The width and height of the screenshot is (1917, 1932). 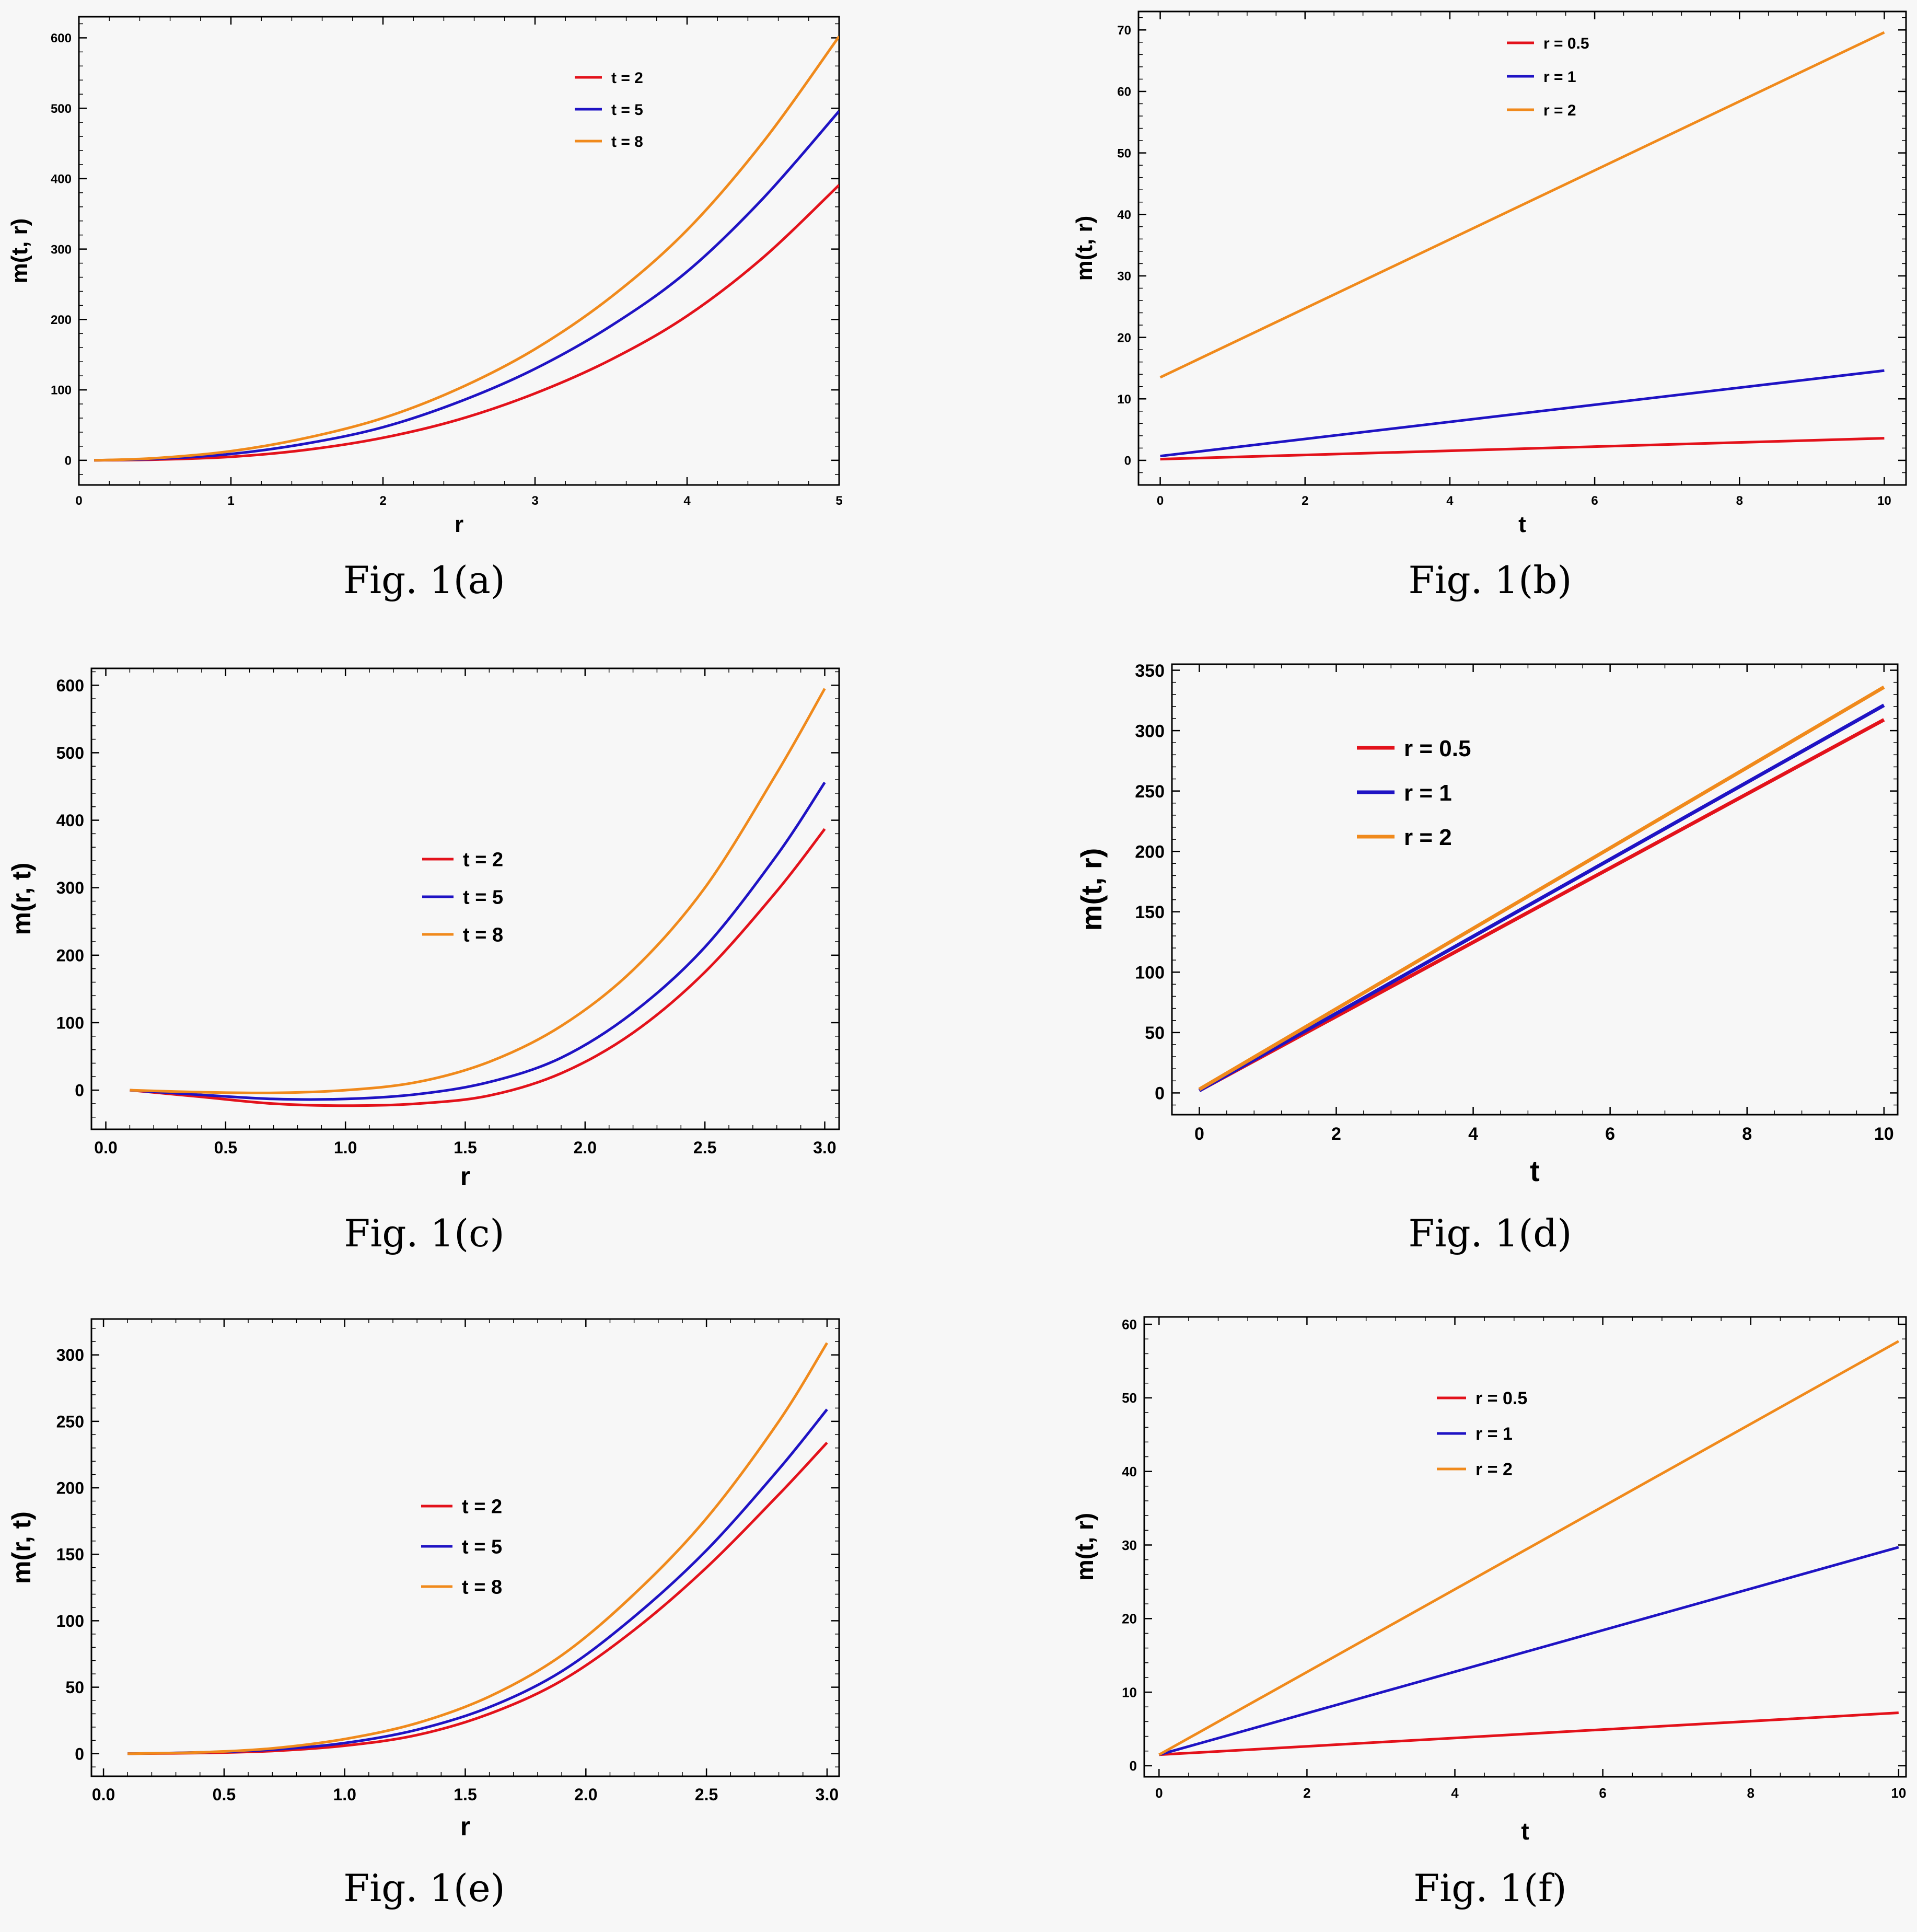 I want to click on y-tick-label: 250, so click(x=1150, y=792).